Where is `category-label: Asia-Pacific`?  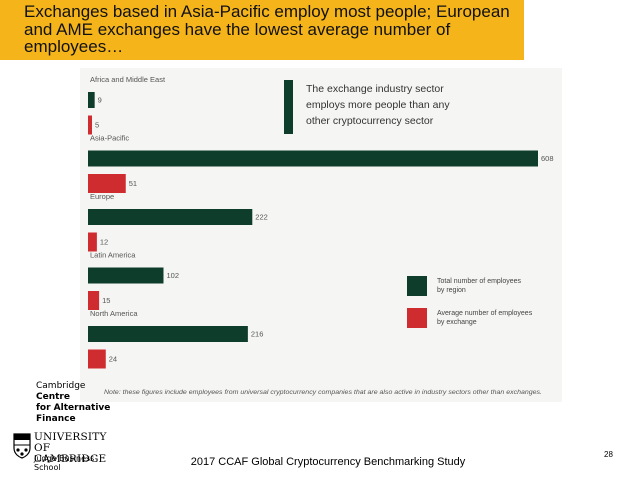
category-label: Asia-Pacific is located at coordinates (109, 138).